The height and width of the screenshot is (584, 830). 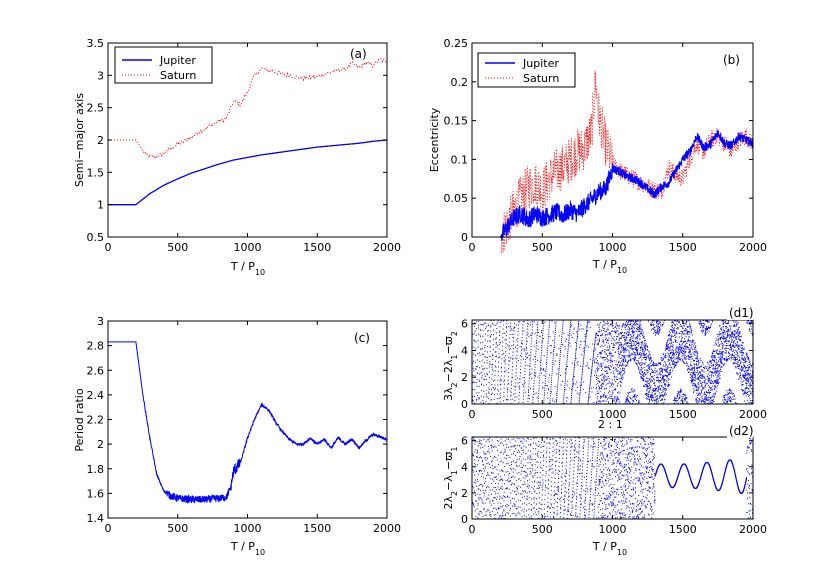 What do you see at coordinates (362, 338) in the screenshot?
I see `panel-c-label: (c)` at bounding box center [362, 338].